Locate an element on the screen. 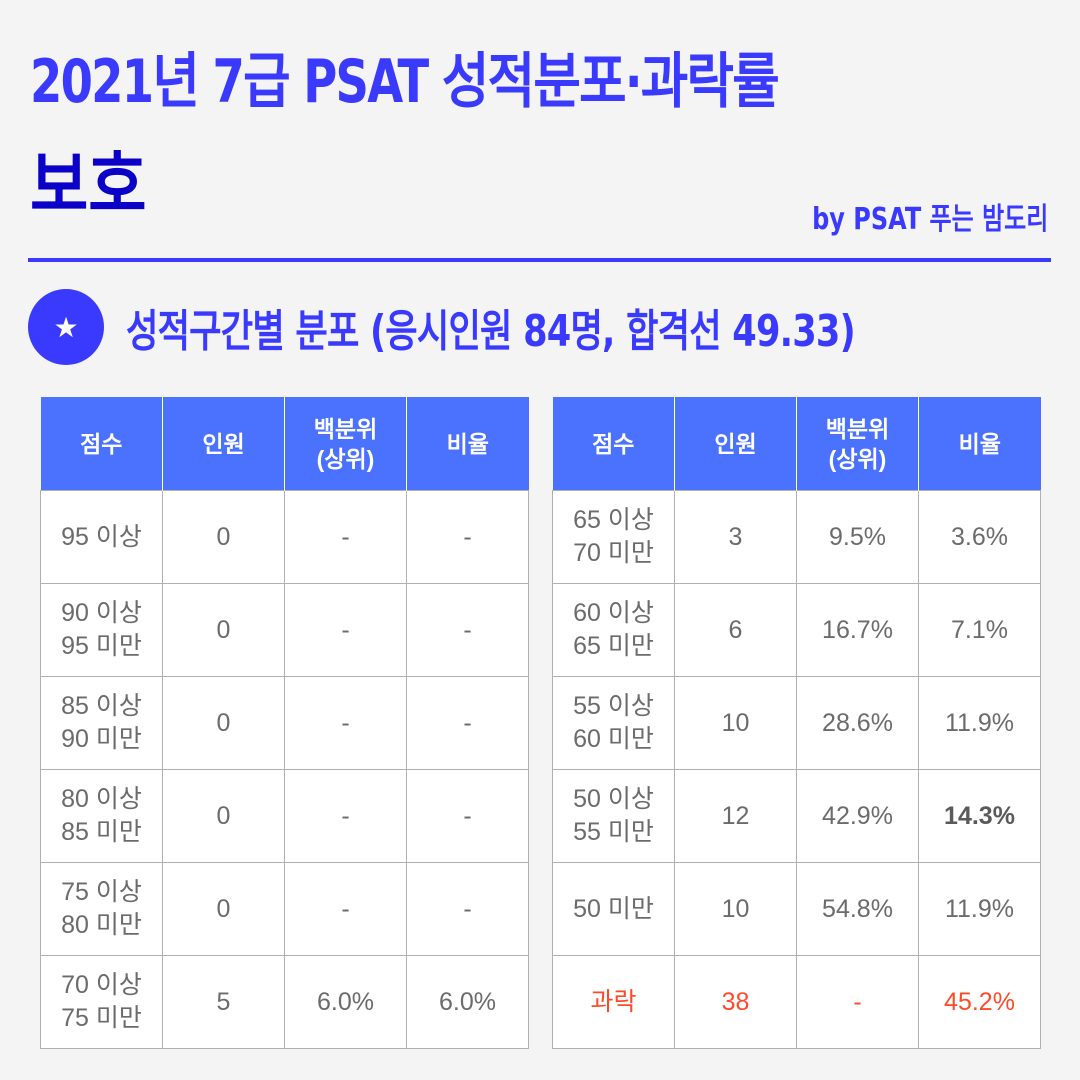  table-row: 60 이상 65 미만 6 16.7% 7.1% is located at coordinates (796, 630).